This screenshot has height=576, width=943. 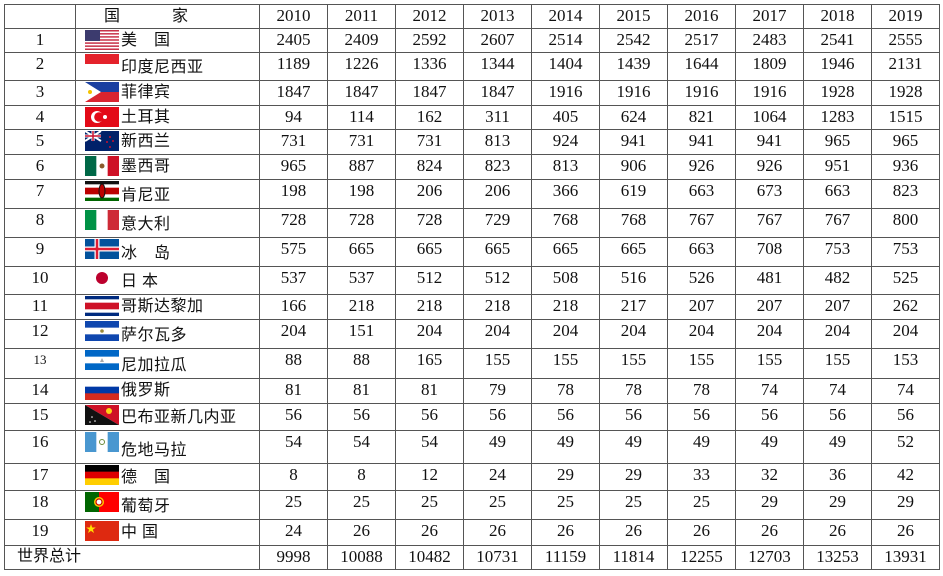 What do you see at coordinates (633, 447) in the screenshot?
I see `value-cell: 49` at bounding box center [633, 447].